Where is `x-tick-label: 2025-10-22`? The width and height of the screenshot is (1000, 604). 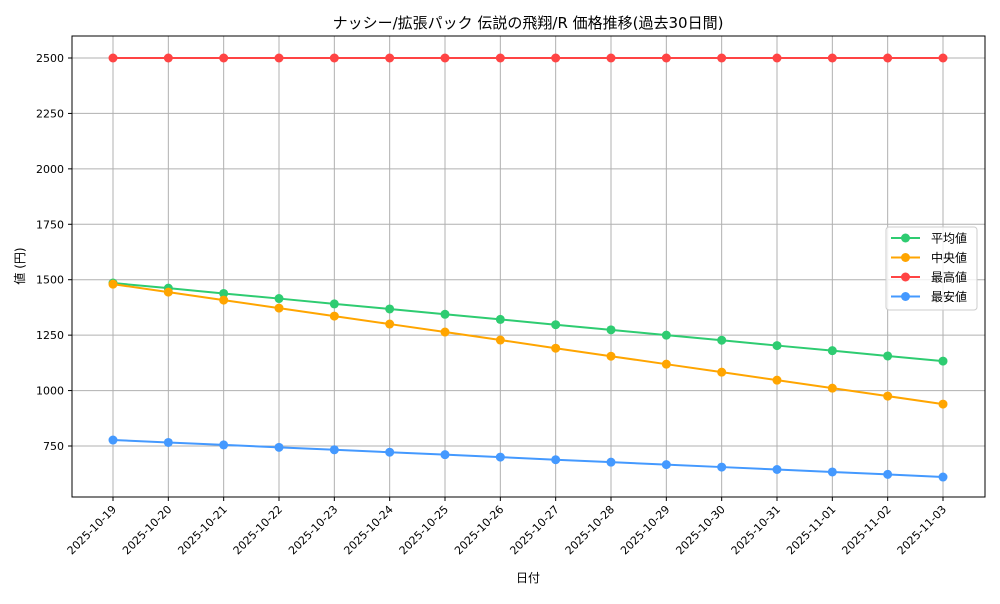
x-tick-label: 2025-10-22 is located at coordinates (258, 530).